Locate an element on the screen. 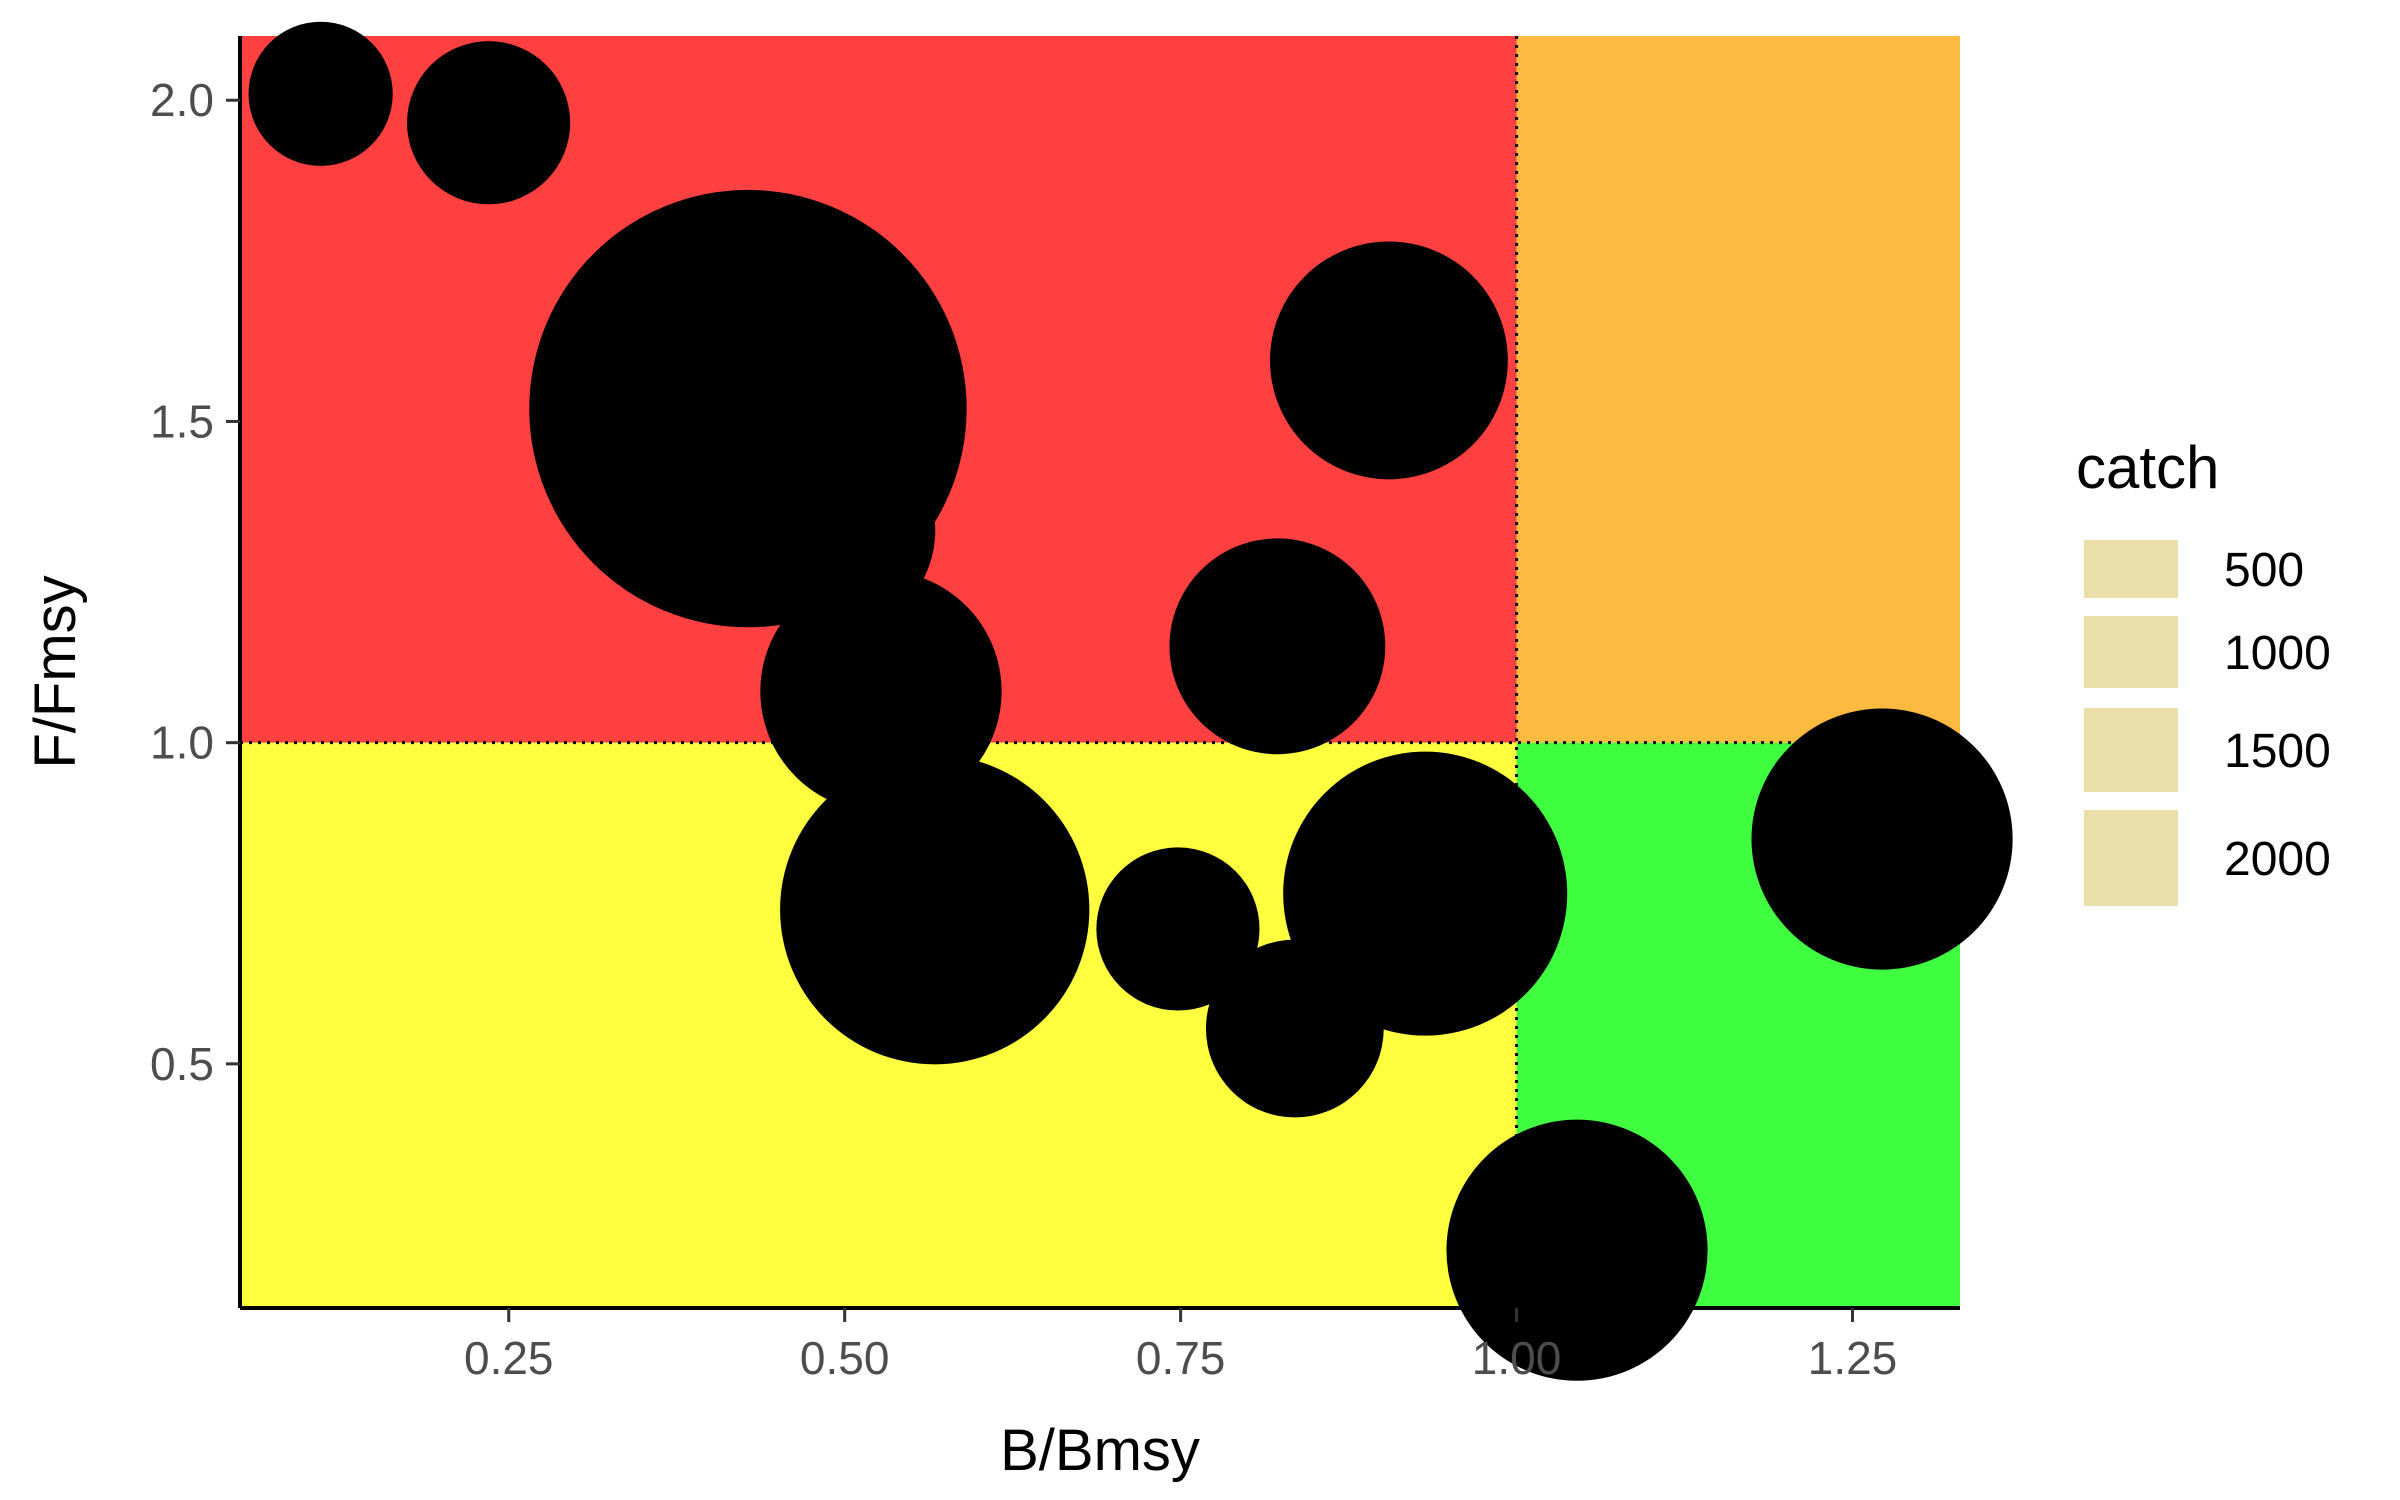  x-tick-label-1: 0.25 is located at coordinates (509, 1358).